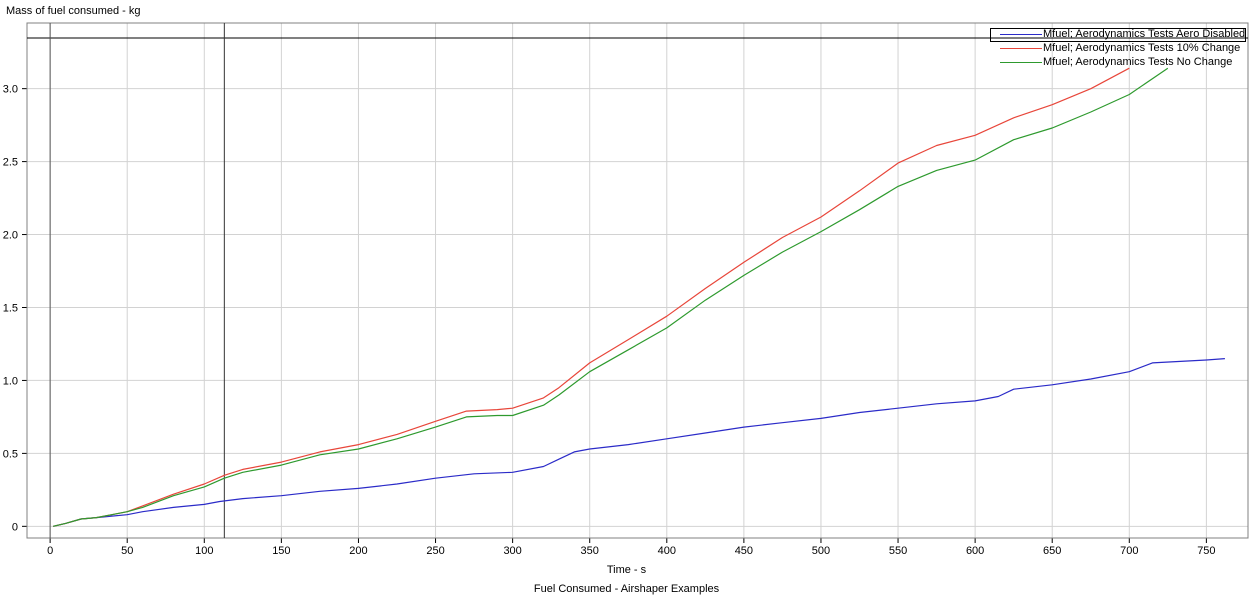 The image size is (1253, 600). I want to click on x-tick-label: 150, so click(281, 551).